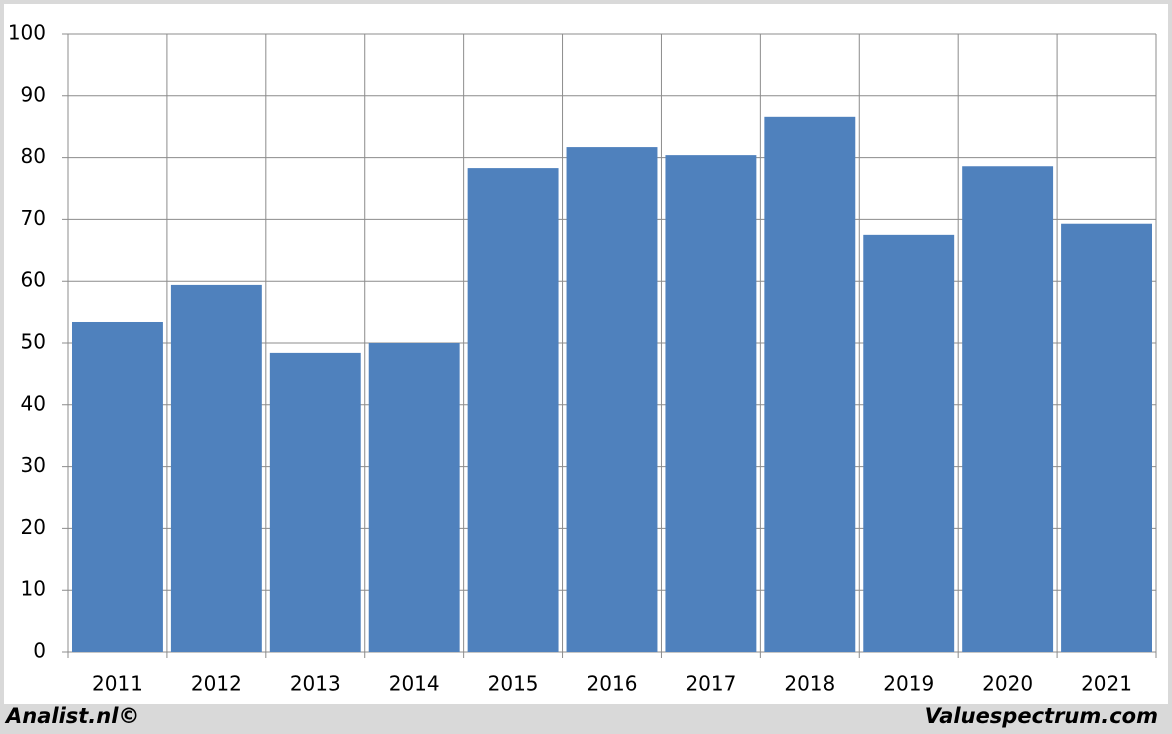  I want to click on x-tick-label: 2019, so click(908, 684).